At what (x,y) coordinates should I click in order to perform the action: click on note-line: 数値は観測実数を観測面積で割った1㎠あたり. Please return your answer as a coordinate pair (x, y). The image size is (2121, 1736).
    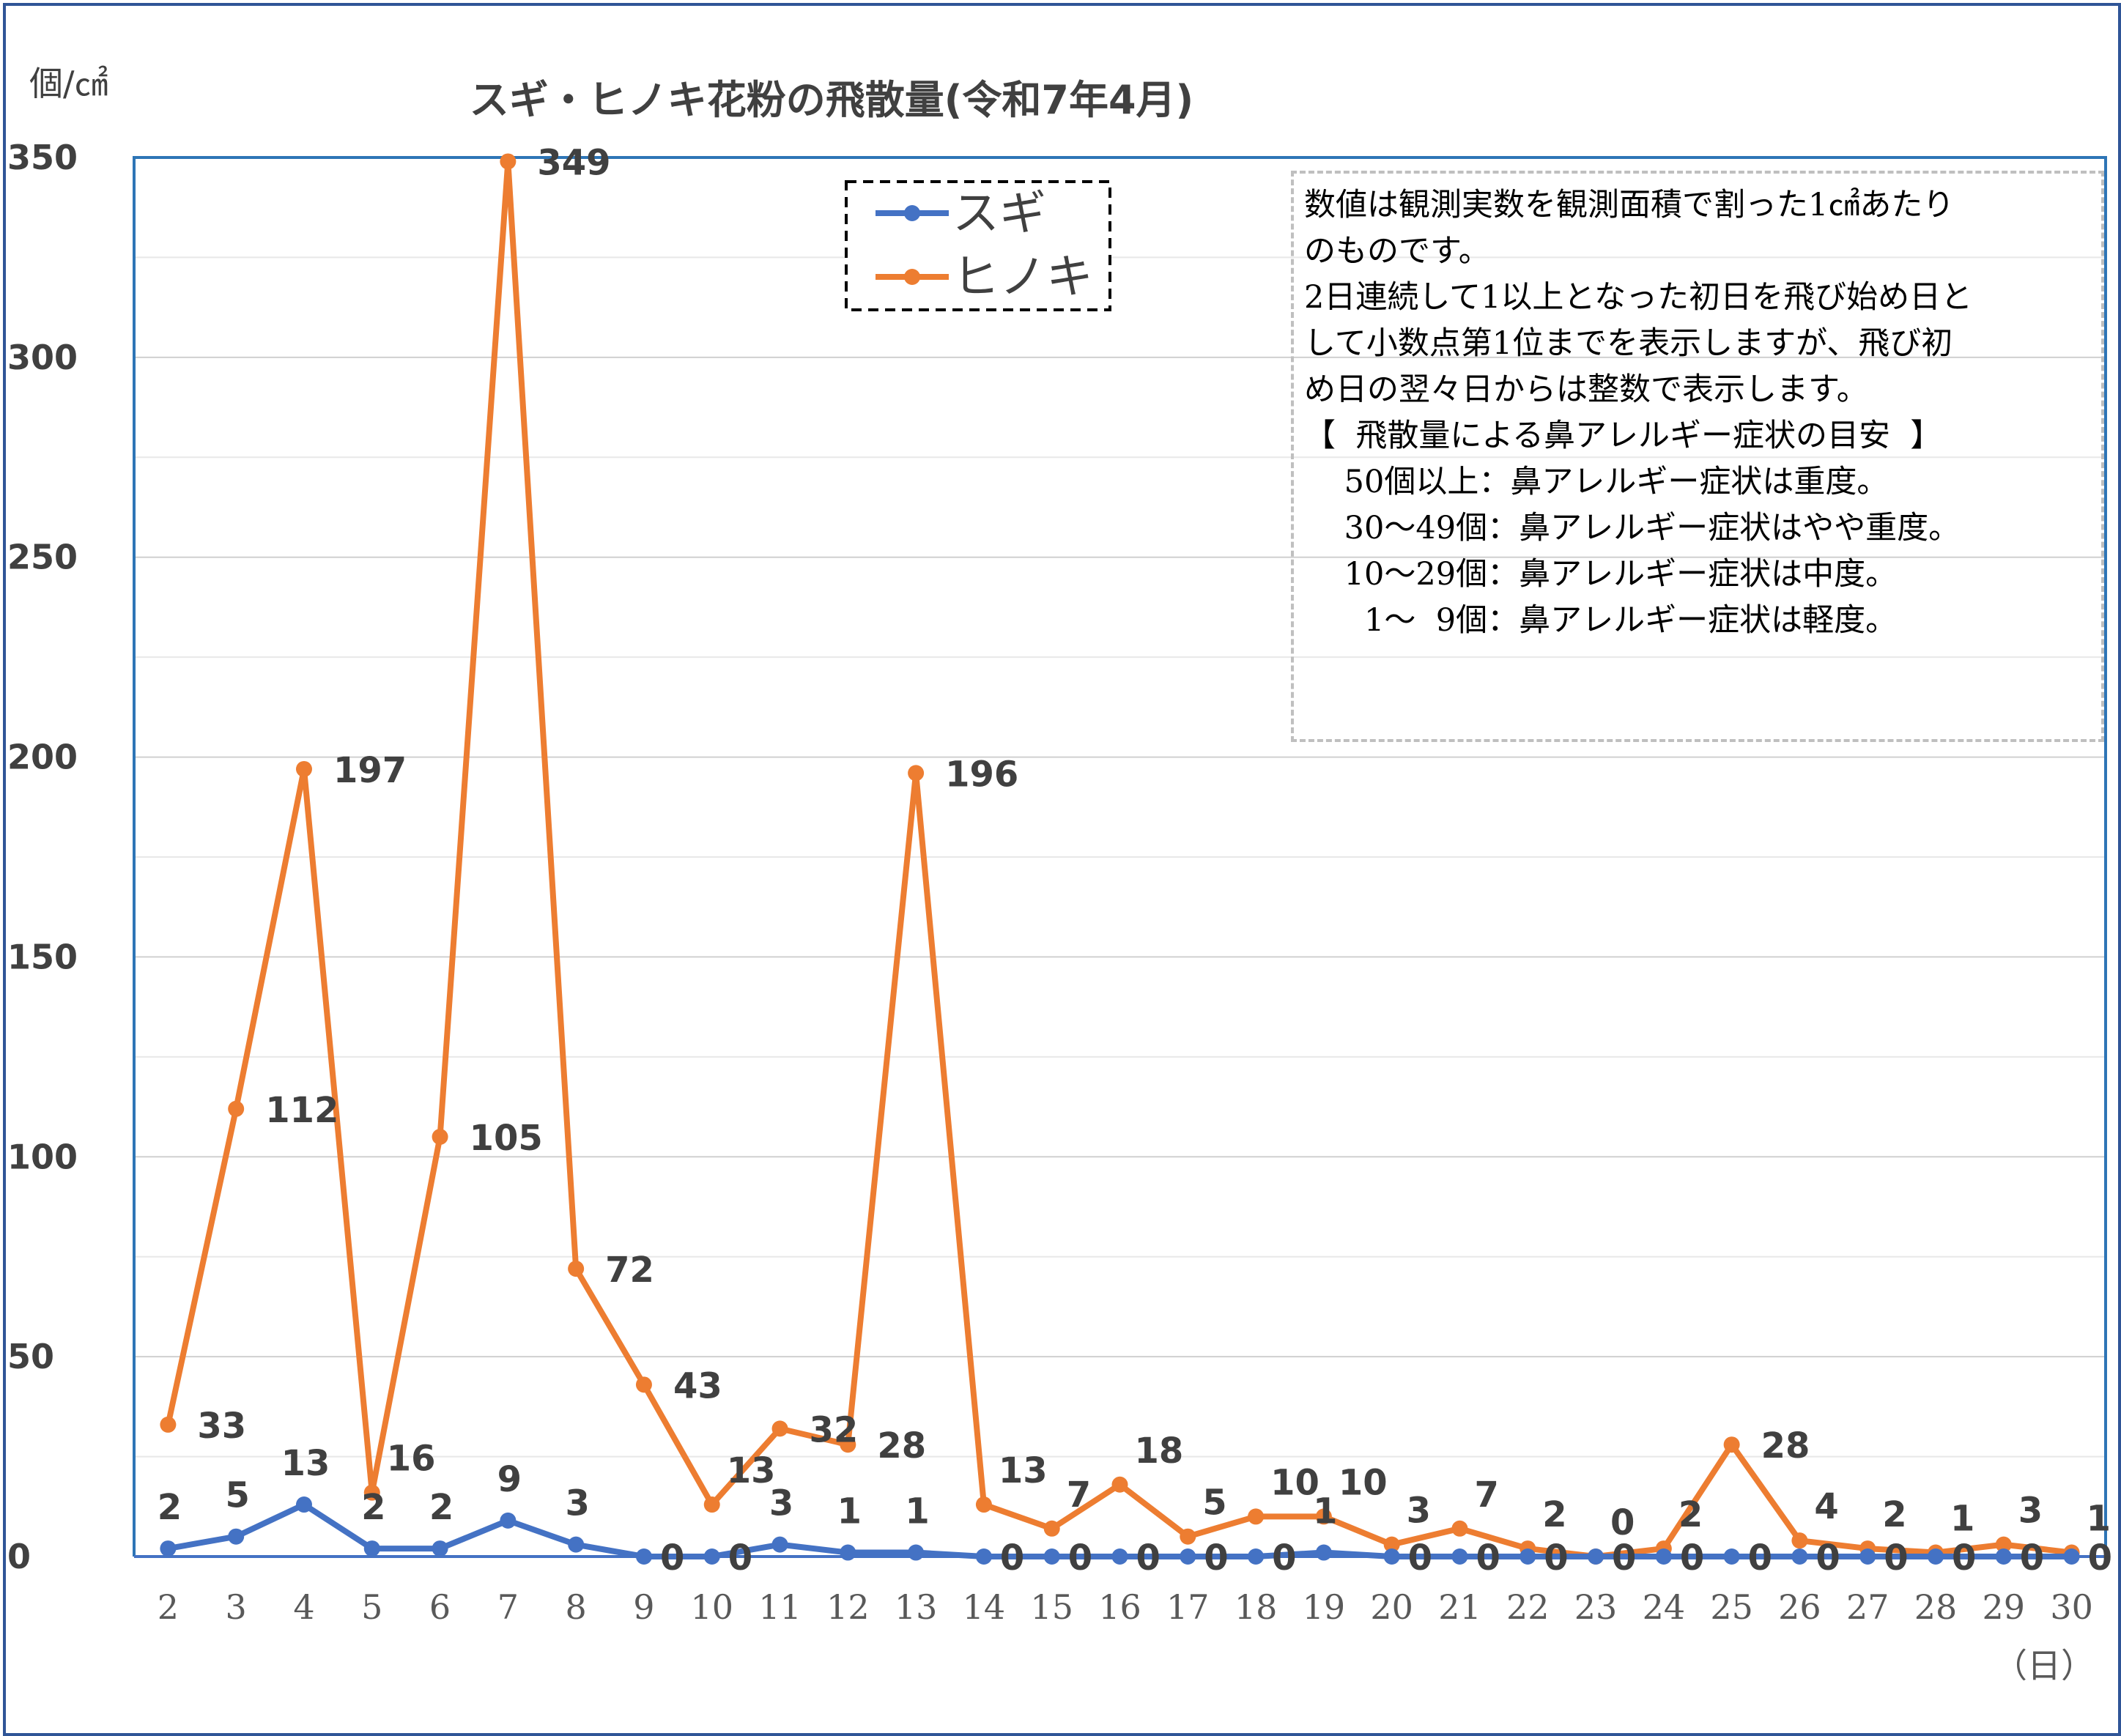
    Looking at the image, I should click on (1629, 205).